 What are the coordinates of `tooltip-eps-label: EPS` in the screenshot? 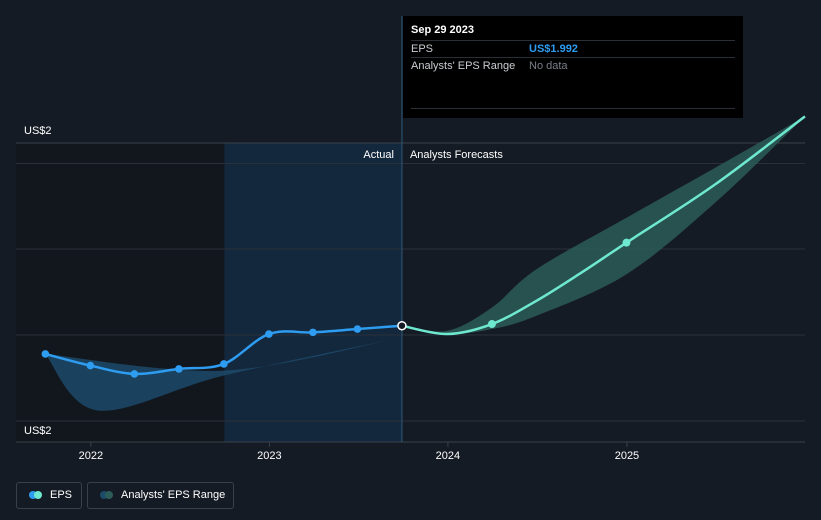 It's located at (422, 49).